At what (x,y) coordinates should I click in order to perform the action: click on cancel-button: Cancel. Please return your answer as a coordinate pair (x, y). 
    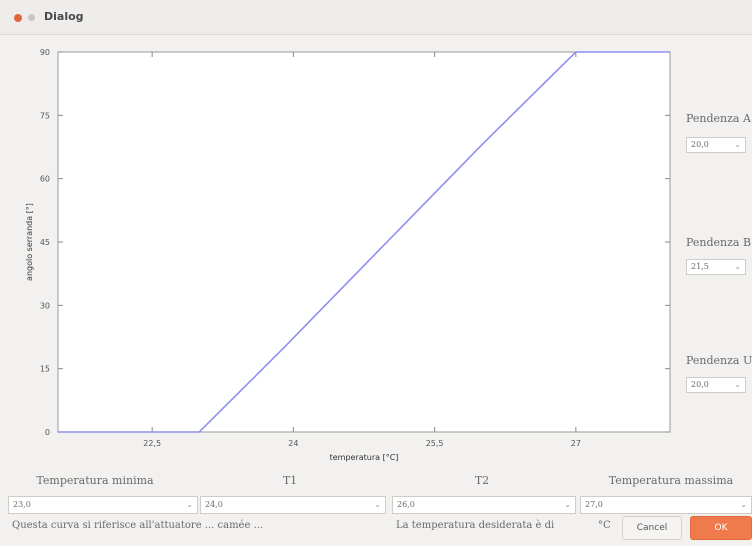
    Looking at the image, I should click on (652, 528).